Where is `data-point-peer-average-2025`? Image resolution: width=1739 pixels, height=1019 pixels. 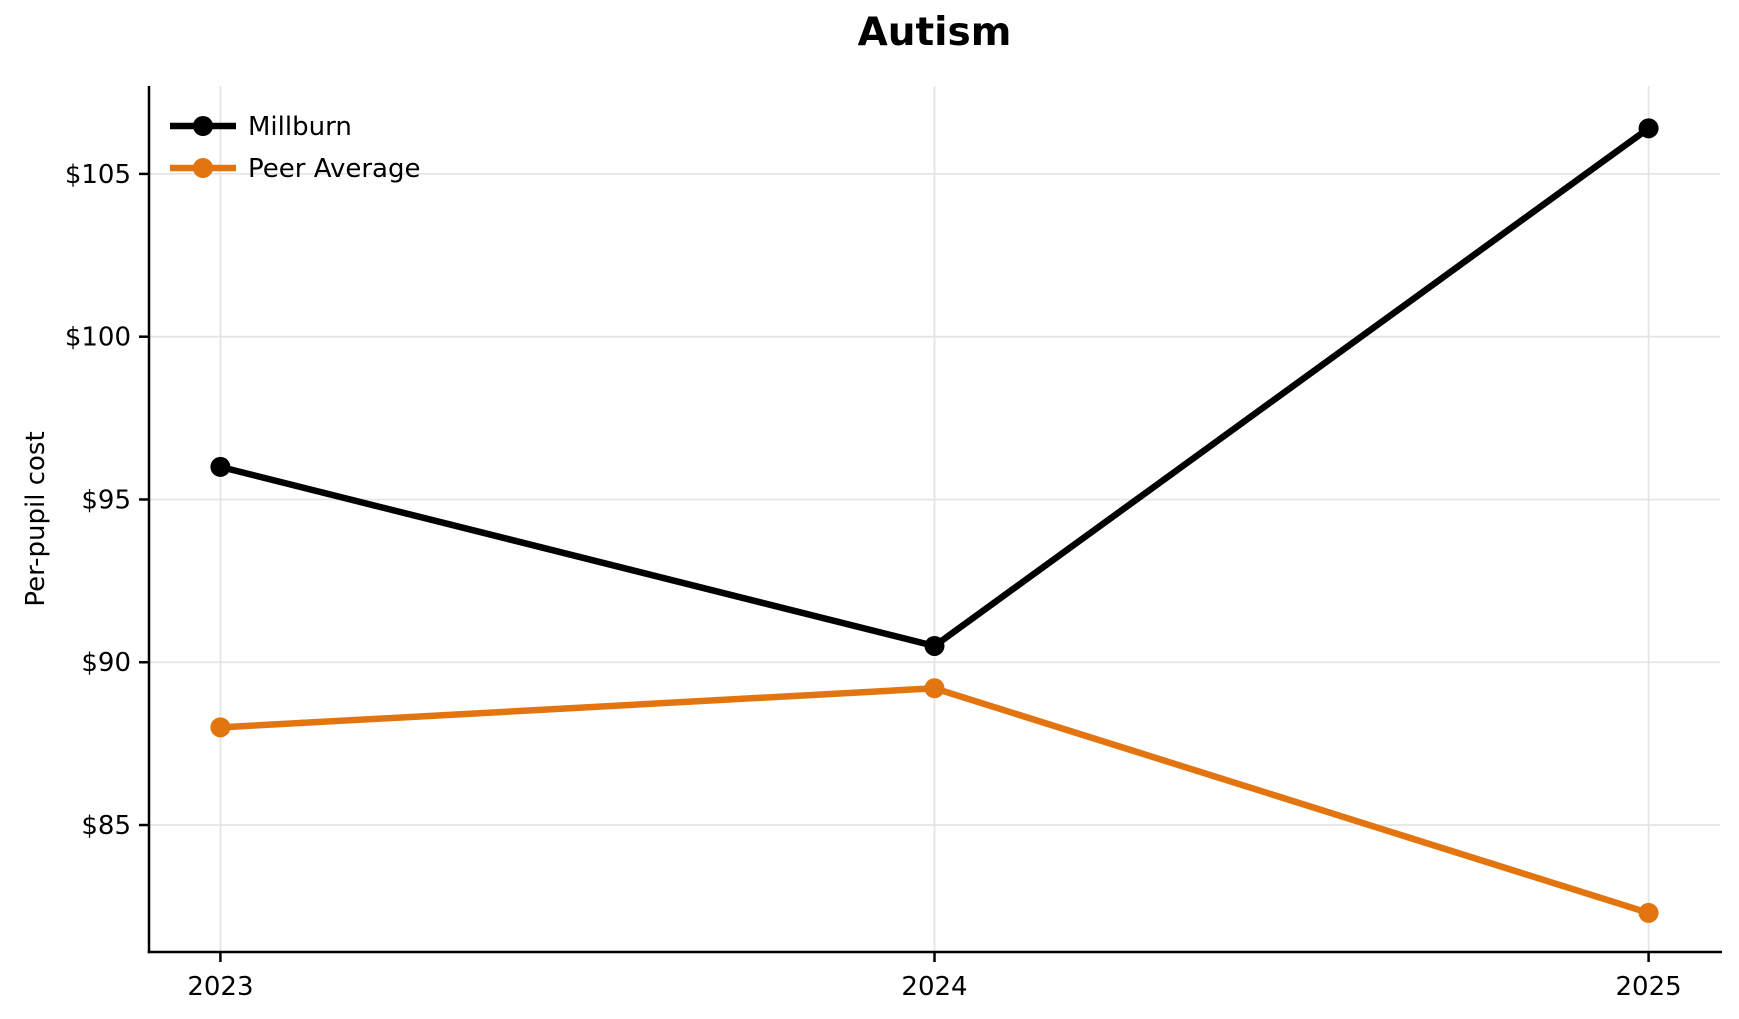
data-point-peer-average-2025 is located at coordinates (1648, 912).